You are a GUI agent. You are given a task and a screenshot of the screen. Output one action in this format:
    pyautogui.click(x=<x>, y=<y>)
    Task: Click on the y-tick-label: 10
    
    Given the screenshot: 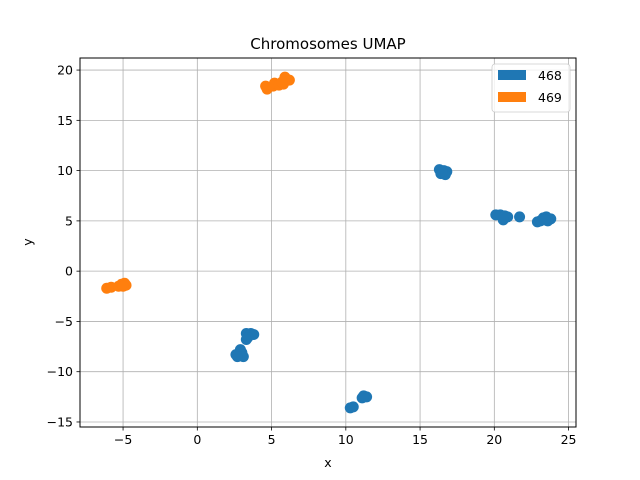 What is the action you would take?
    pyautogui.click(x=65, y=170)
    